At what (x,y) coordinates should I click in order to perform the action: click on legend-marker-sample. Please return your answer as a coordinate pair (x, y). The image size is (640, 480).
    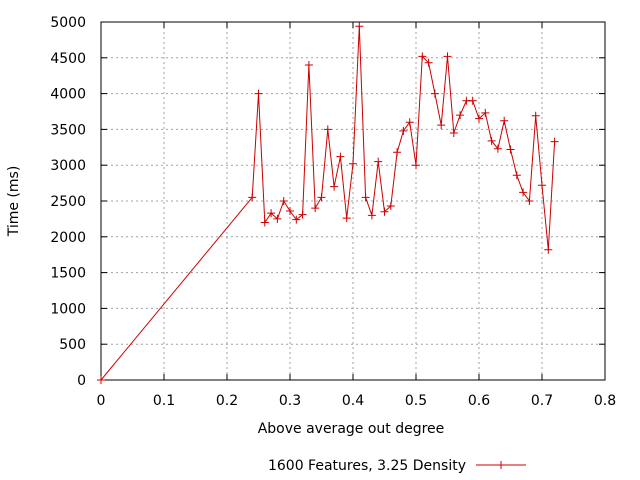
    Looking at the image, I should click on (501, 465).